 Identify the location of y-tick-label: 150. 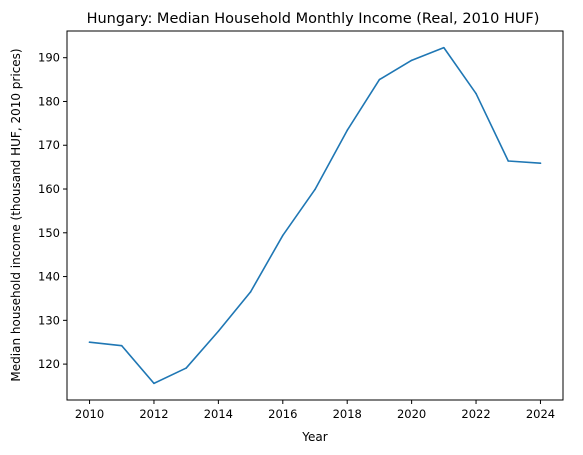
(49, 233).